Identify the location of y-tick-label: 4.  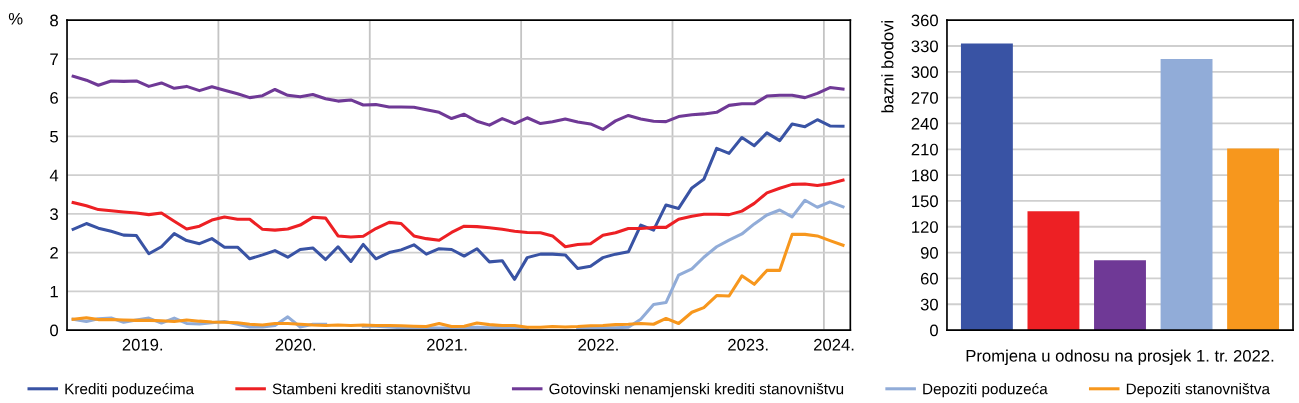
(54, 175).